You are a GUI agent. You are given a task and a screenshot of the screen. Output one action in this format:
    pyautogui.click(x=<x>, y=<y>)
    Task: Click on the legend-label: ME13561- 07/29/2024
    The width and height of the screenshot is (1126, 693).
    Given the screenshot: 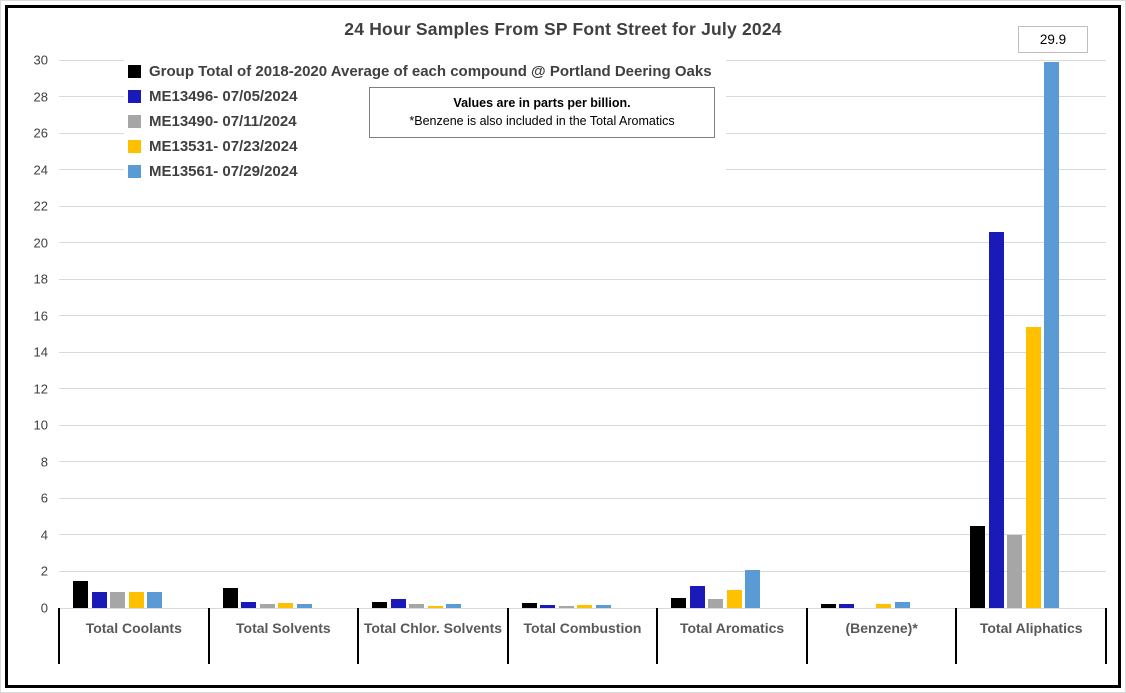 What is the action you would take?
    pyautogui.click(x=223, y=171)
    